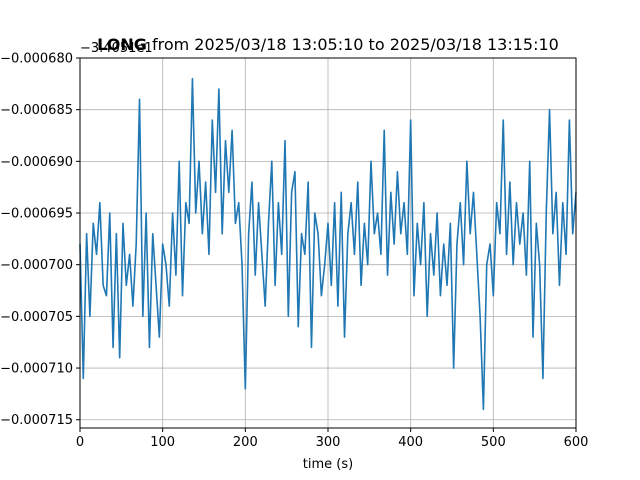  I want to click on y-tick-label: −0.000710, so click(36, 369).